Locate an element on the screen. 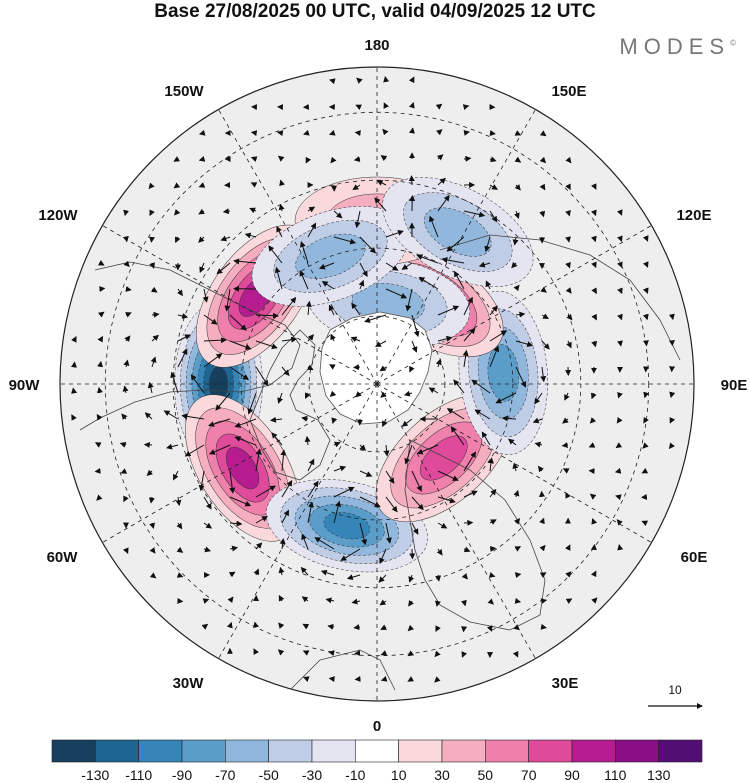  colorbar-tick-label: -130 is located at coordinates (95, 775).